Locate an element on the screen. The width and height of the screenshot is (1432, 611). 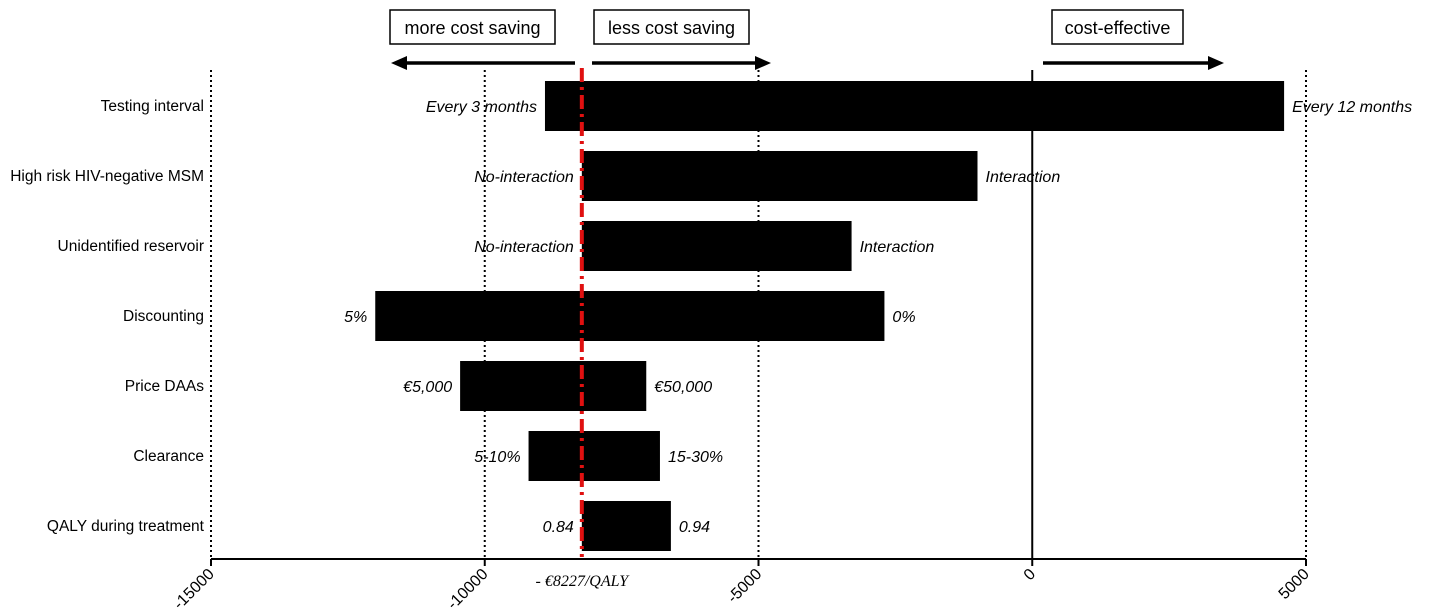
bar-high-label: €50,000 is located at coordinates (683, 387).